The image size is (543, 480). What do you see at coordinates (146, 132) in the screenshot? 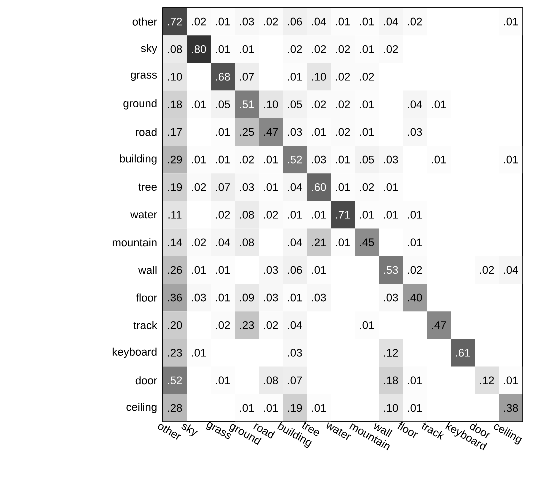
I see `y-tick-label: road` at bounding box center [146, 132].